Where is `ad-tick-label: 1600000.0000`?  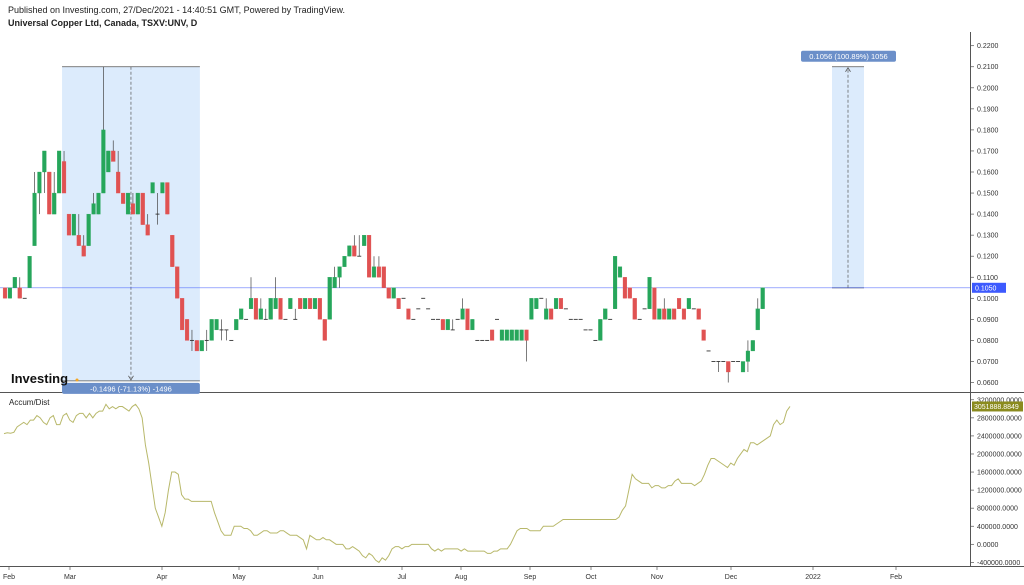
ad-tick-label: 1600000.0000 is located at coordinates (999, 473).